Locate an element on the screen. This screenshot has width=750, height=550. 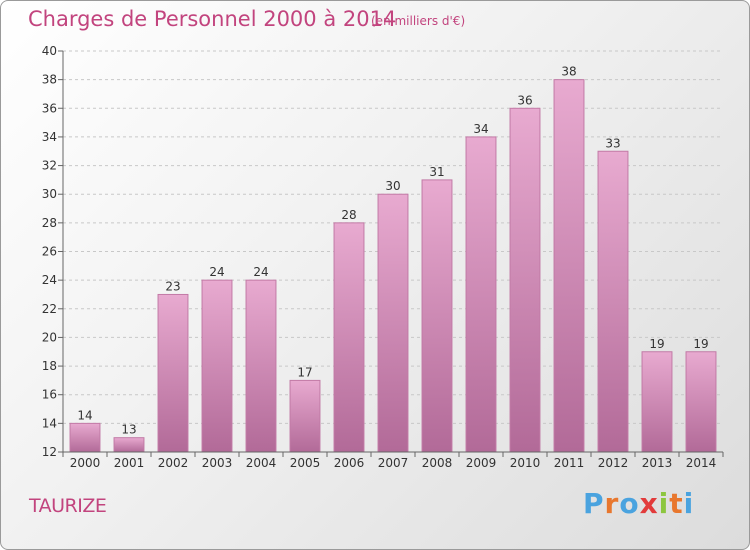
y-tick-label: 20 is located at coordinates (49, 337).